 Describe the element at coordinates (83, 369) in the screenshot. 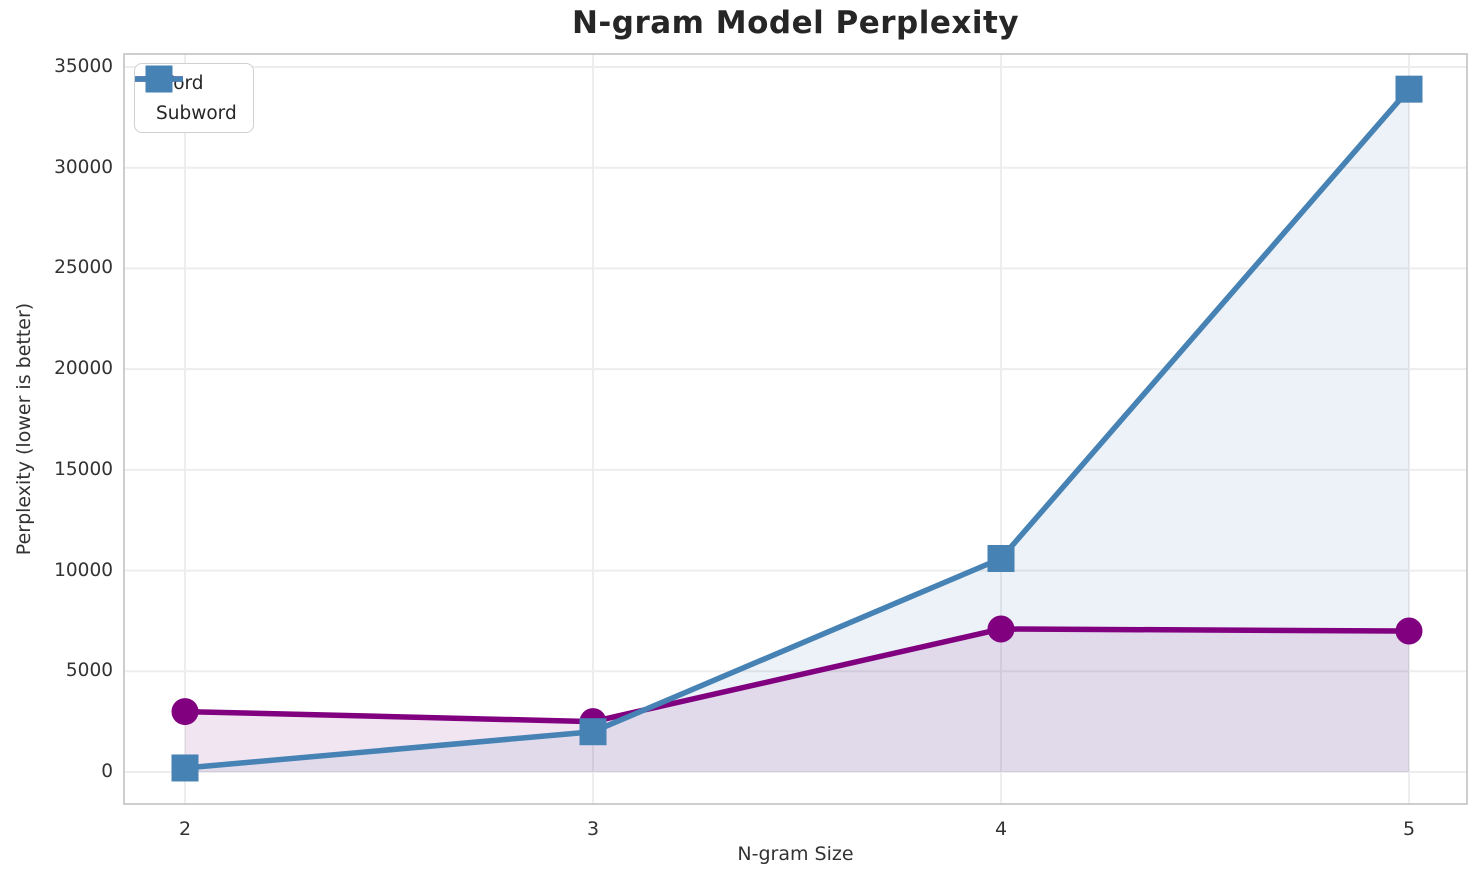

I see `y-tick-label: 20000` at that location.